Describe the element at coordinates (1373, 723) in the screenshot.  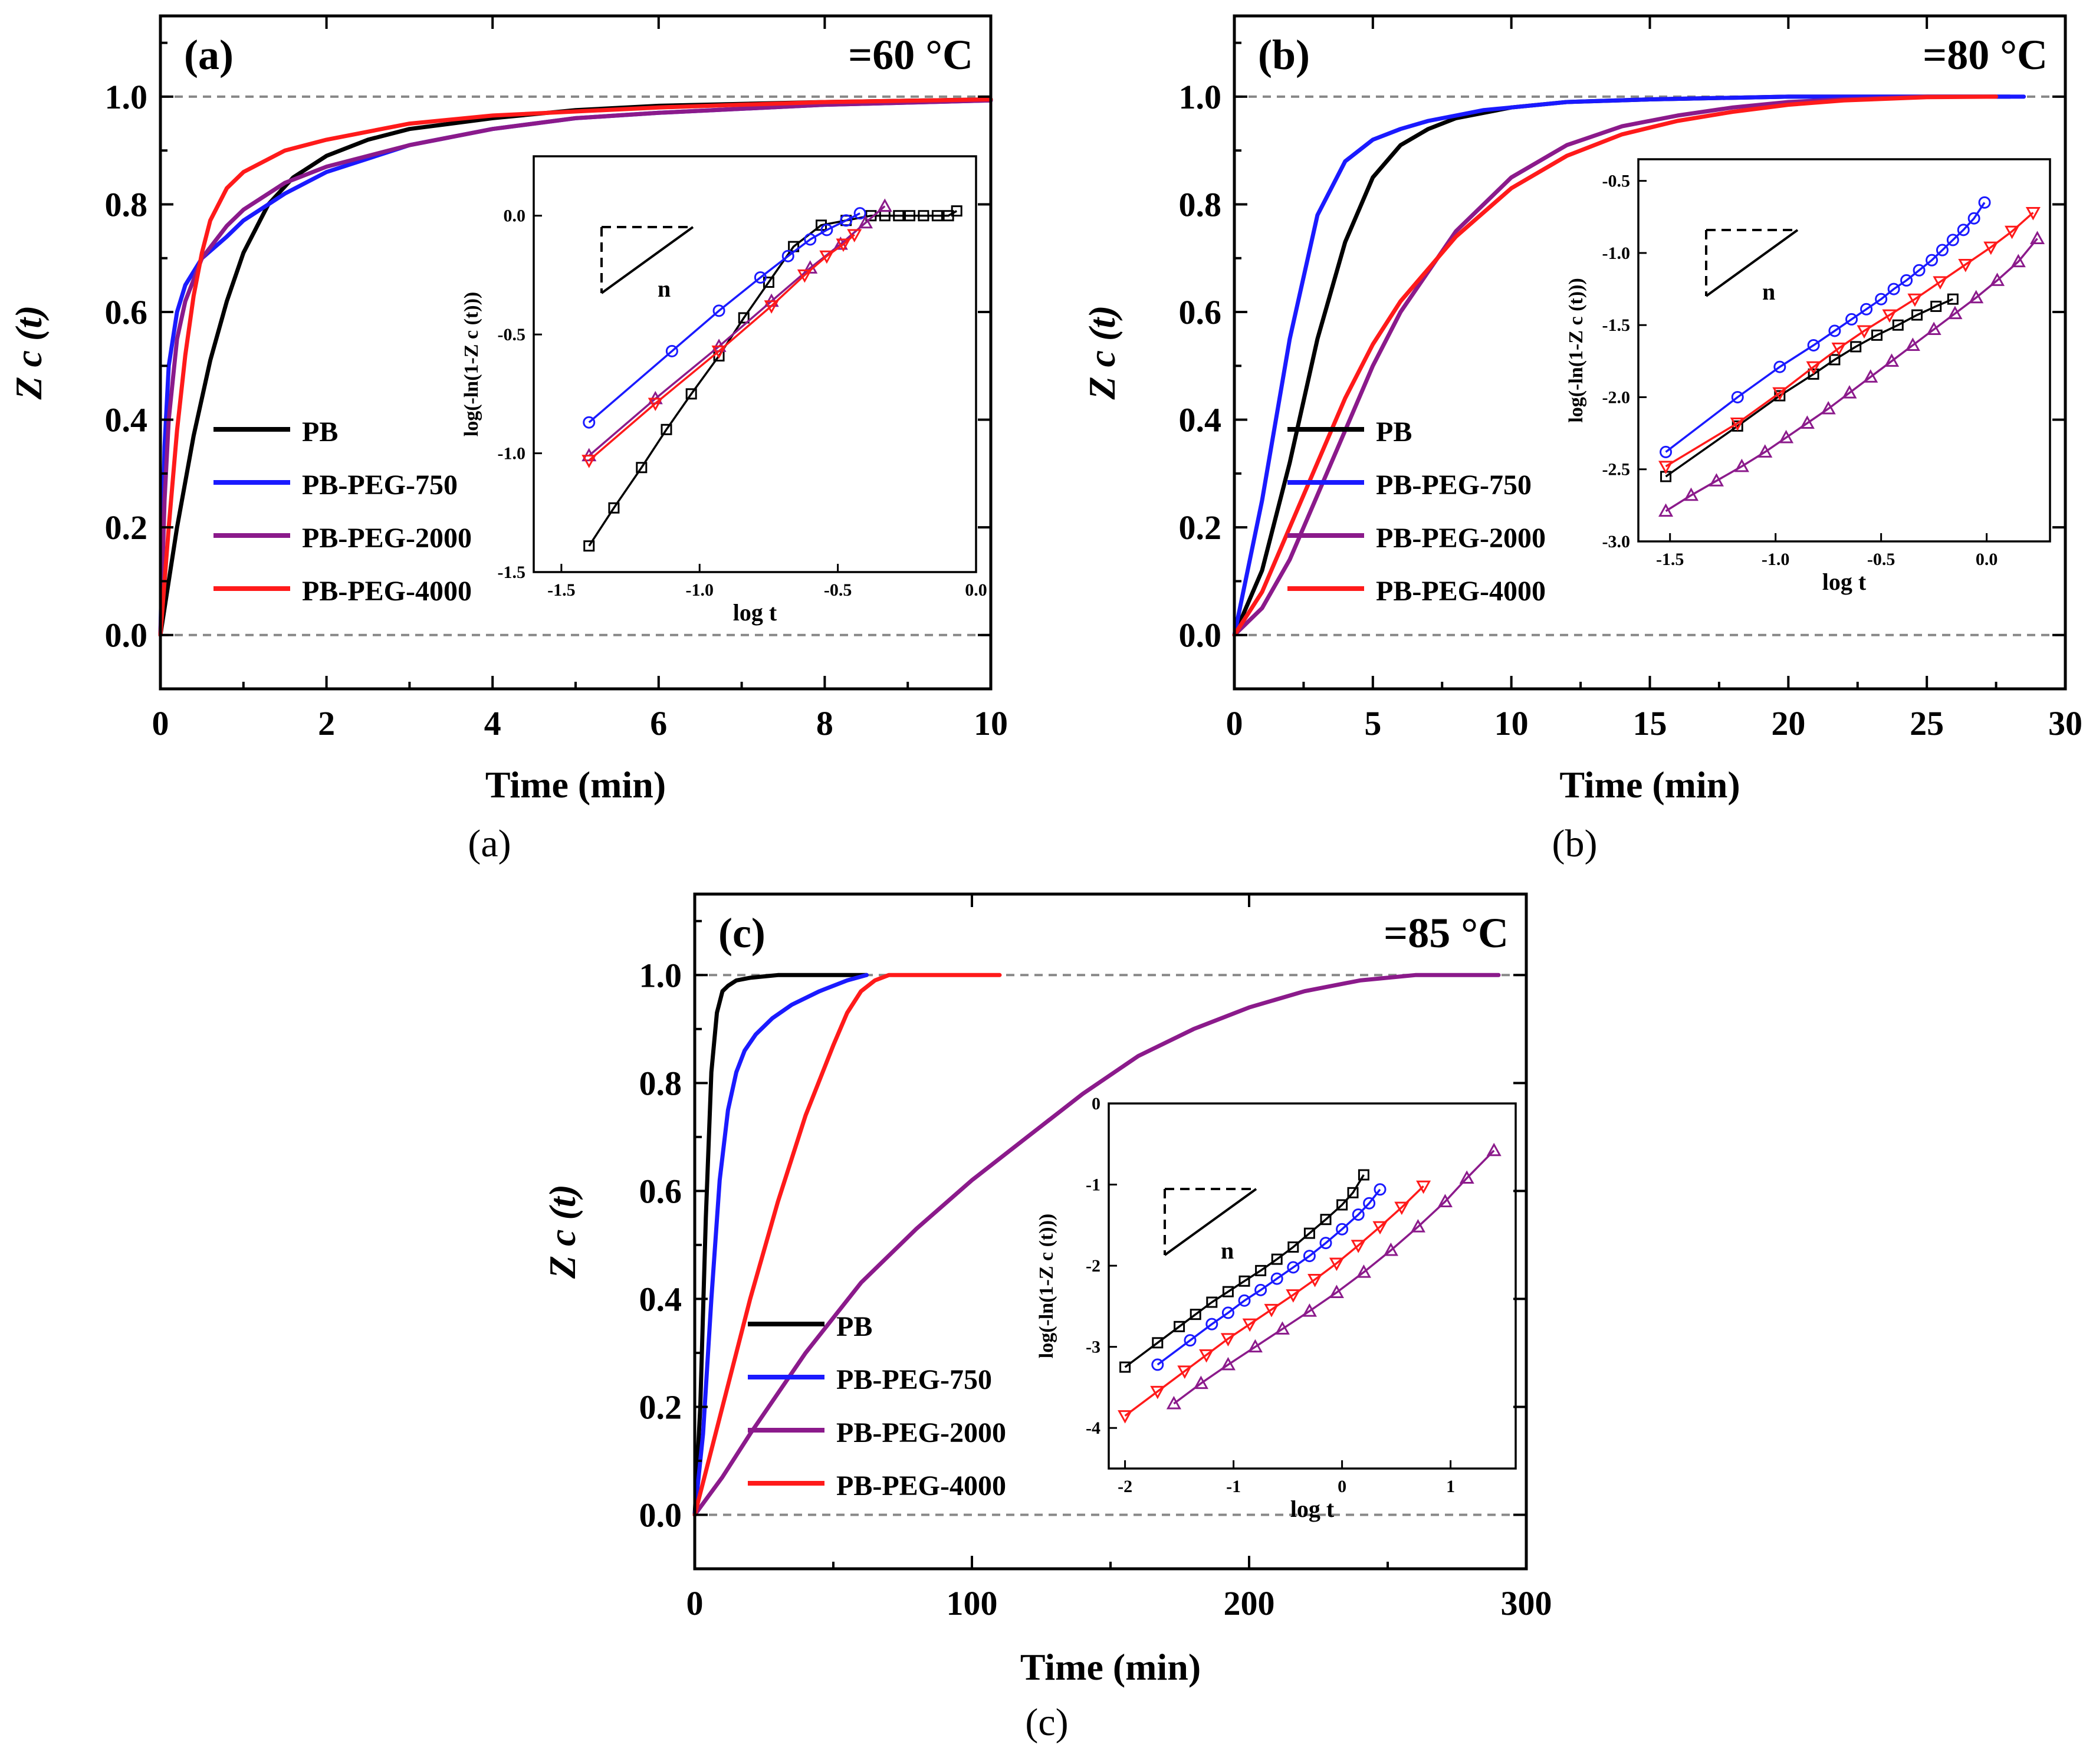
I see `x-tick-label: 5` at that location.